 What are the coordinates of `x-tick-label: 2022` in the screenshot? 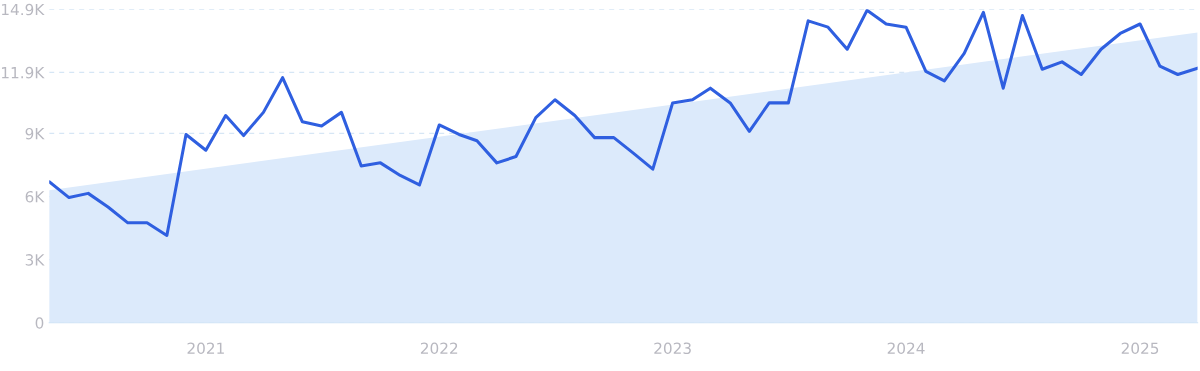 It's located at (439, 348).